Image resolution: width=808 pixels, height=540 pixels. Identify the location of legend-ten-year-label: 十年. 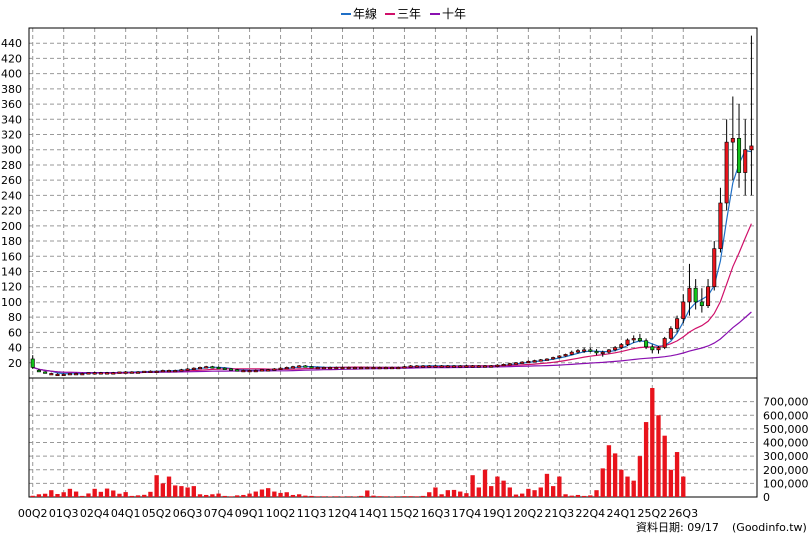
(454, 14).